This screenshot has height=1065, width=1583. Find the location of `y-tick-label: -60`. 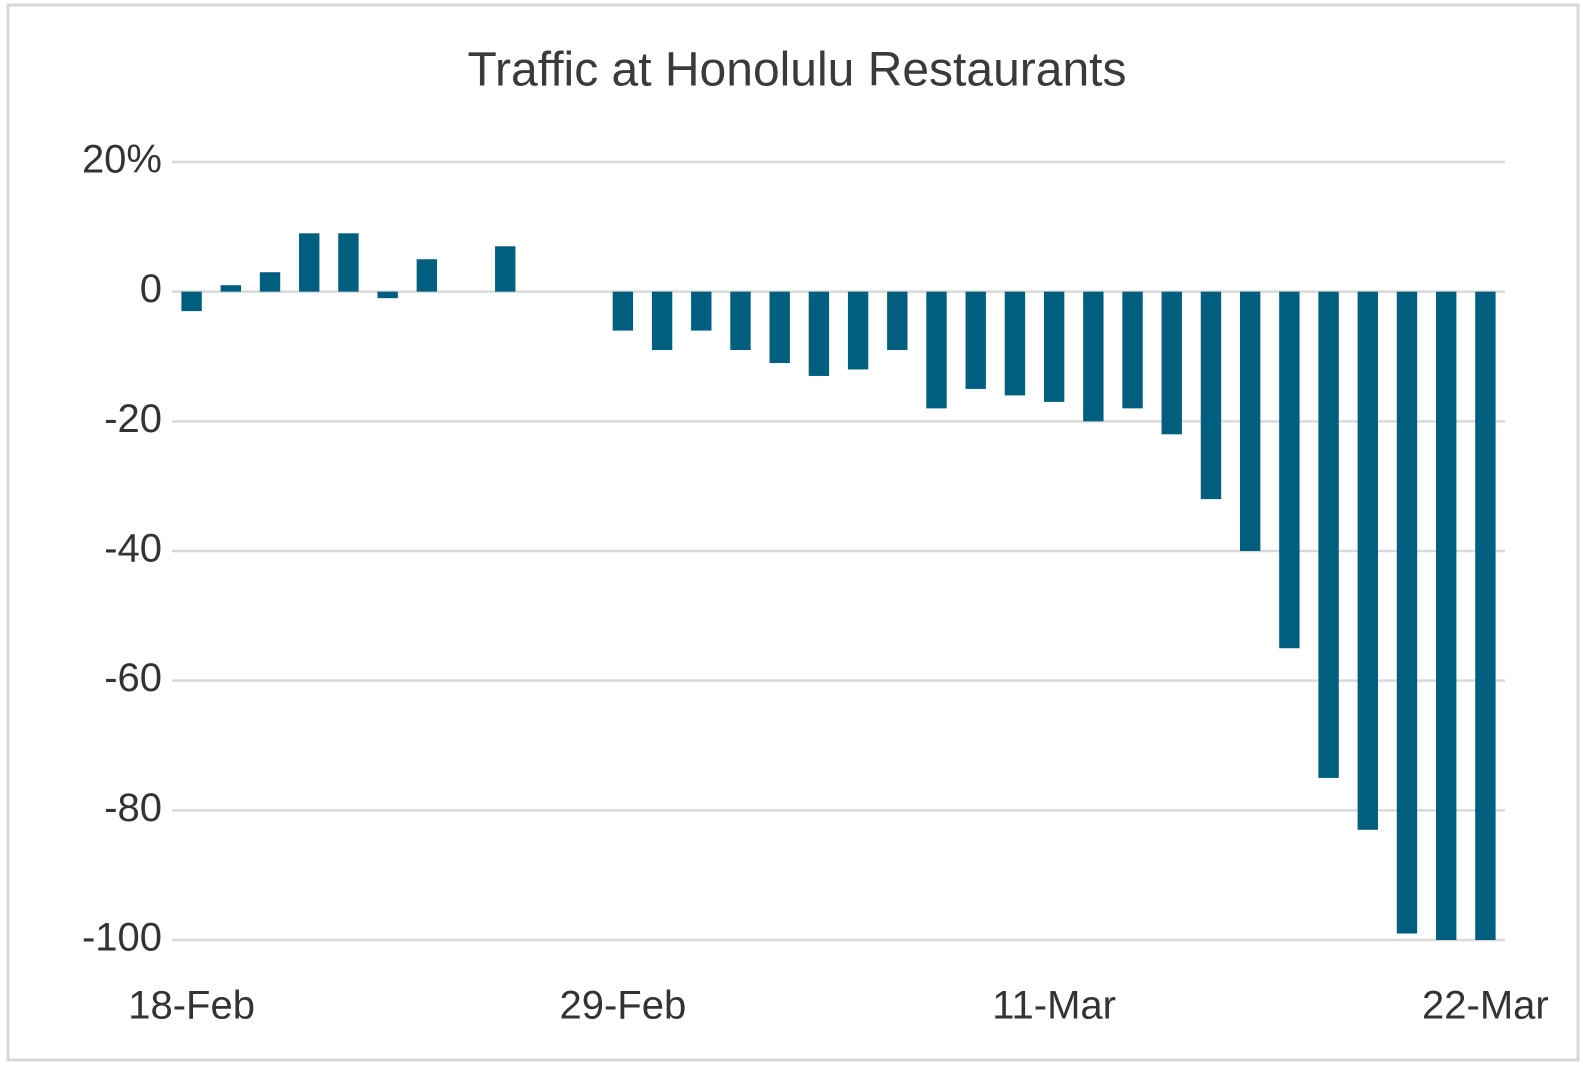

y-tick-label: -60 is located at coordinates (133, 678).